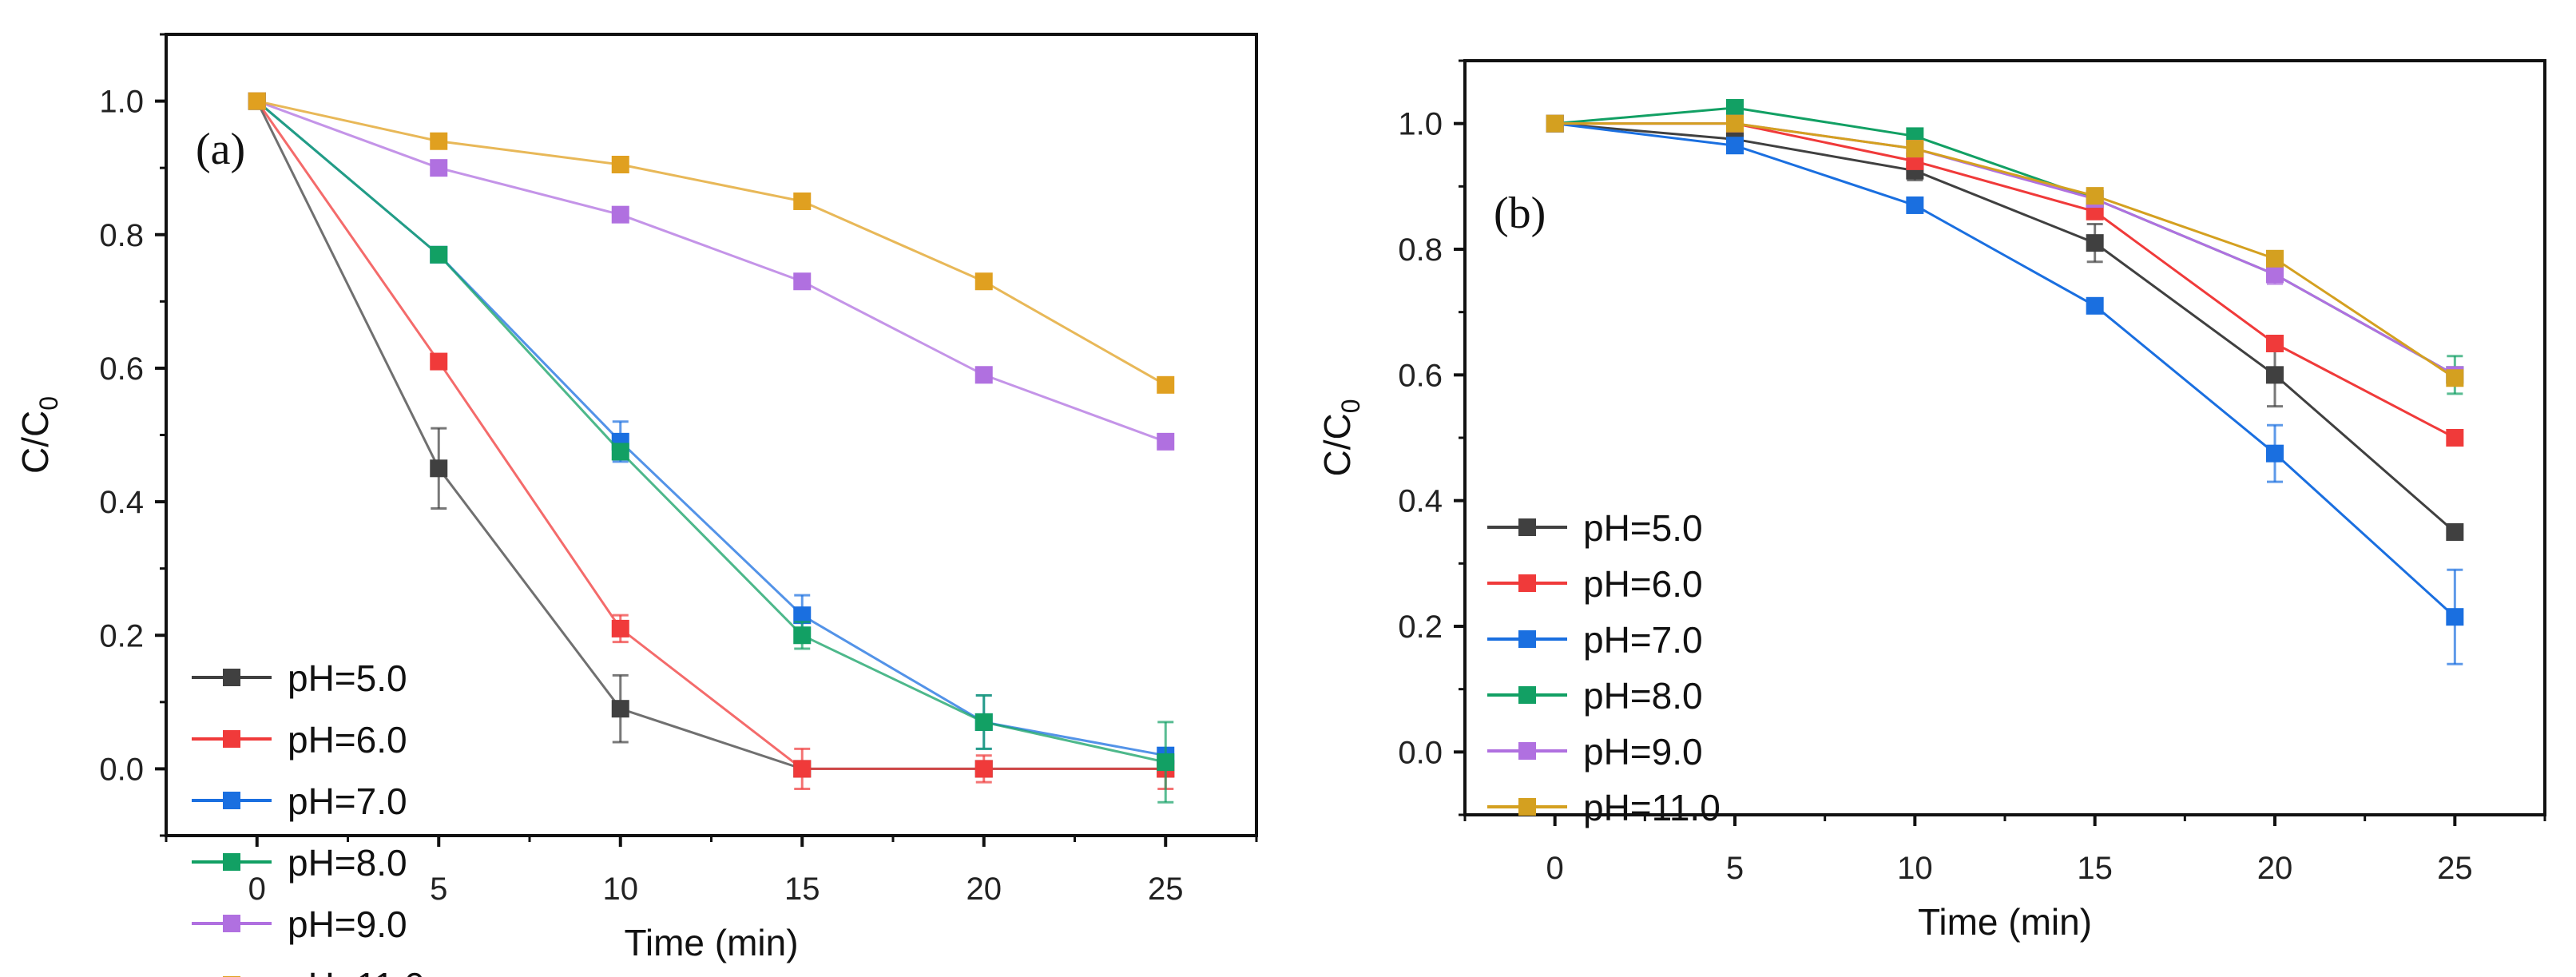 The height and width of the screenshot is (977, 2576). I want to click on panel-label: (b), so click(1520, 214).